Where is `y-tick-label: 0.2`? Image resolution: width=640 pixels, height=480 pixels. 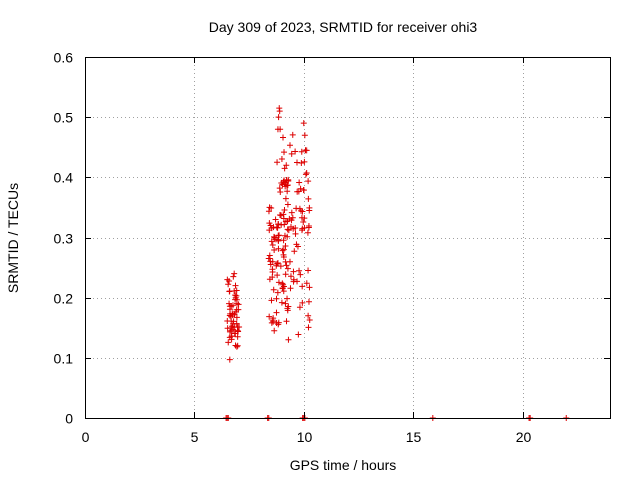
y-tick-label: 0.2 is located at coordinates (64, 299).